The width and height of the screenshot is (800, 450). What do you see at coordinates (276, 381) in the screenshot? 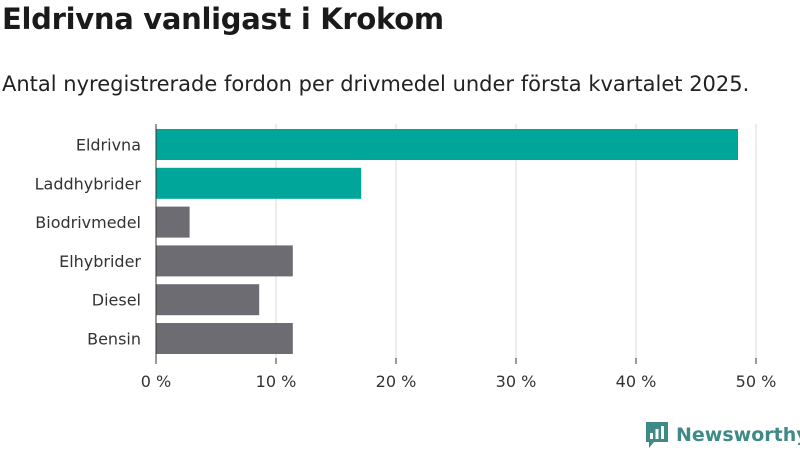
I see `x-tick-label: 10 %` at bounding box center [276, 381].